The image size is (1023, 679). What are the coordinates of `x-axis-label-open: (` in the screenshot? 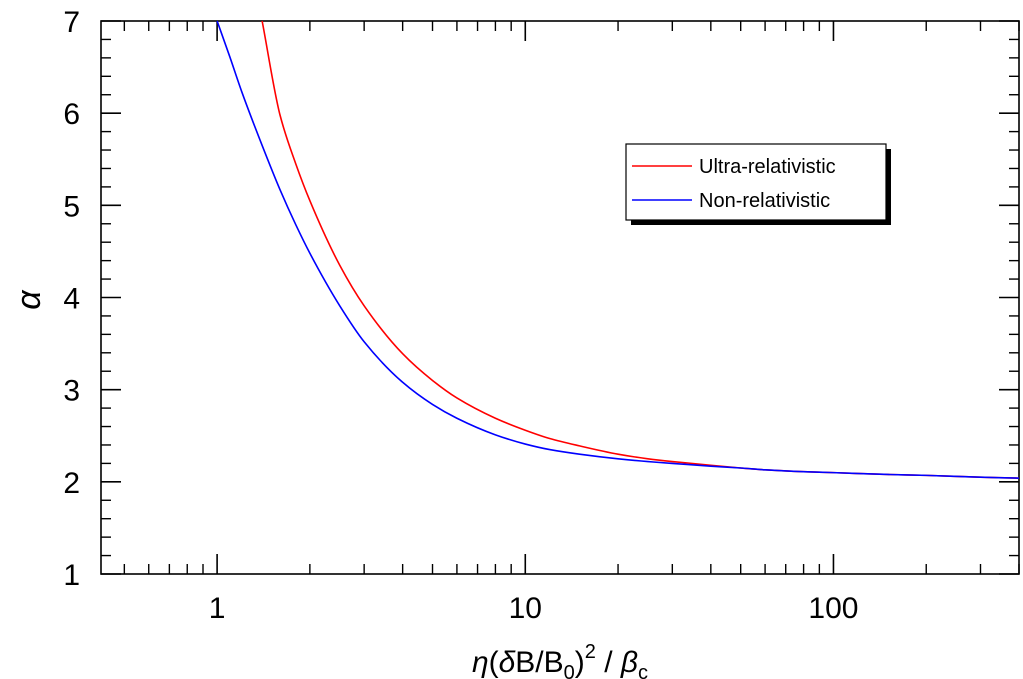 It's located at (494, 662).